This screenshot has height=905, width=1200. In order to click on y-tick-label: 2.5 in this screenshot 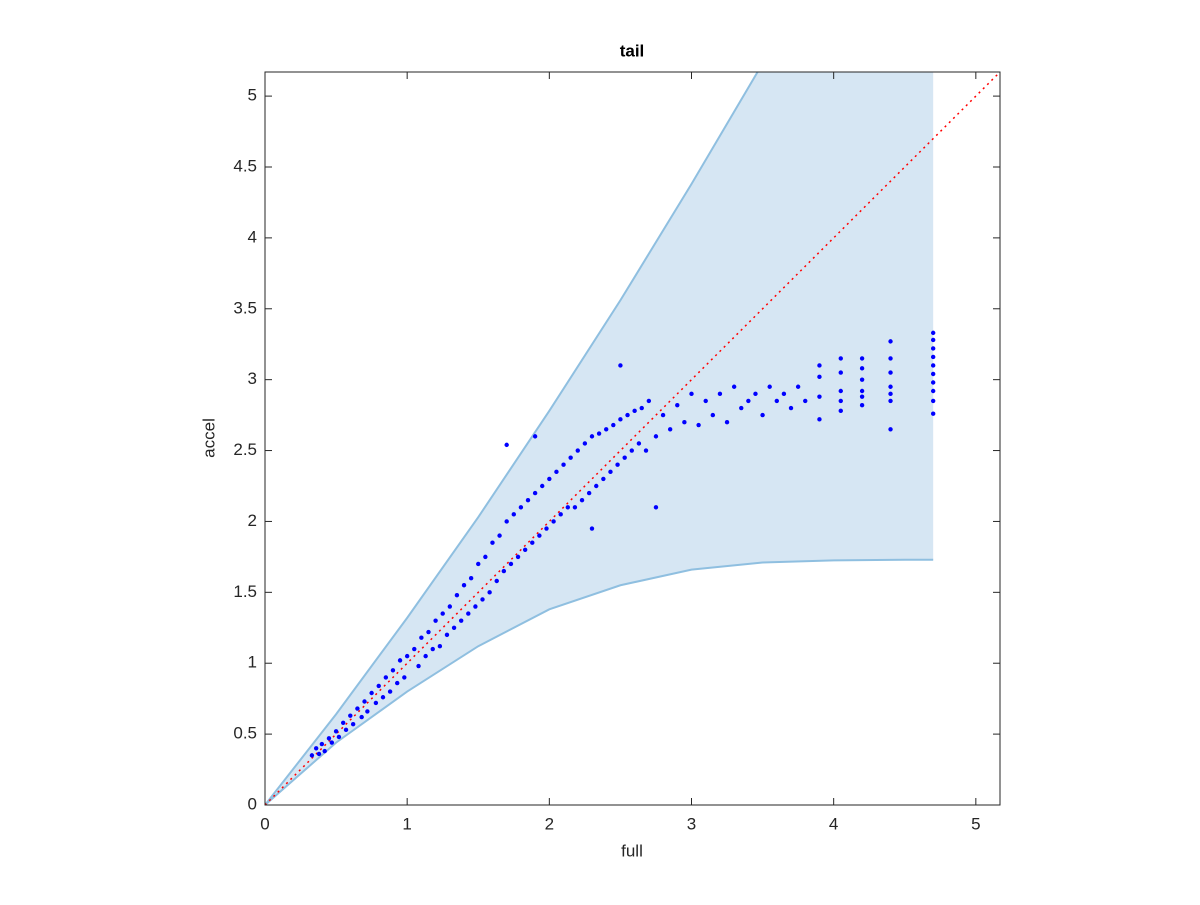, I will do `click(245, 449)`.